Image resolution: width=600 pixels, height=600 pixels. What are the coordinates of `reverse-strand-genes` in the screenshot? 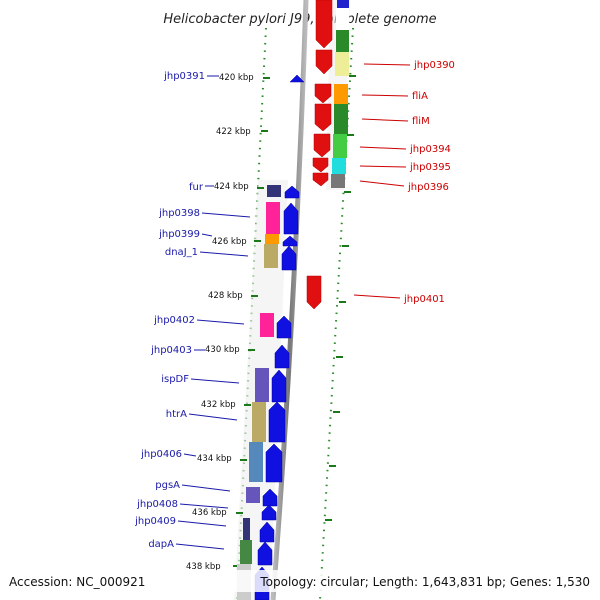 It's located at (319, 155).